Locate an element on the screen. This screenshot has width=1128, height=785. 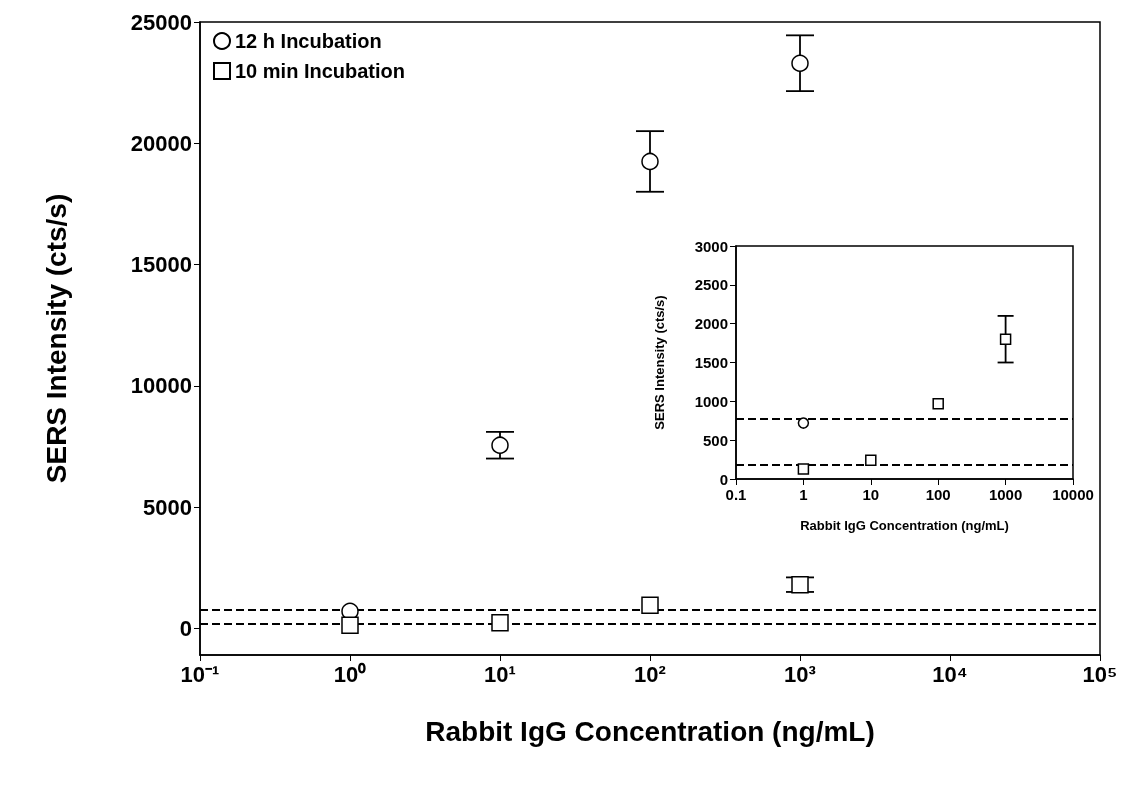
x-tick-label: 1 is located at coordinates (803, 494).